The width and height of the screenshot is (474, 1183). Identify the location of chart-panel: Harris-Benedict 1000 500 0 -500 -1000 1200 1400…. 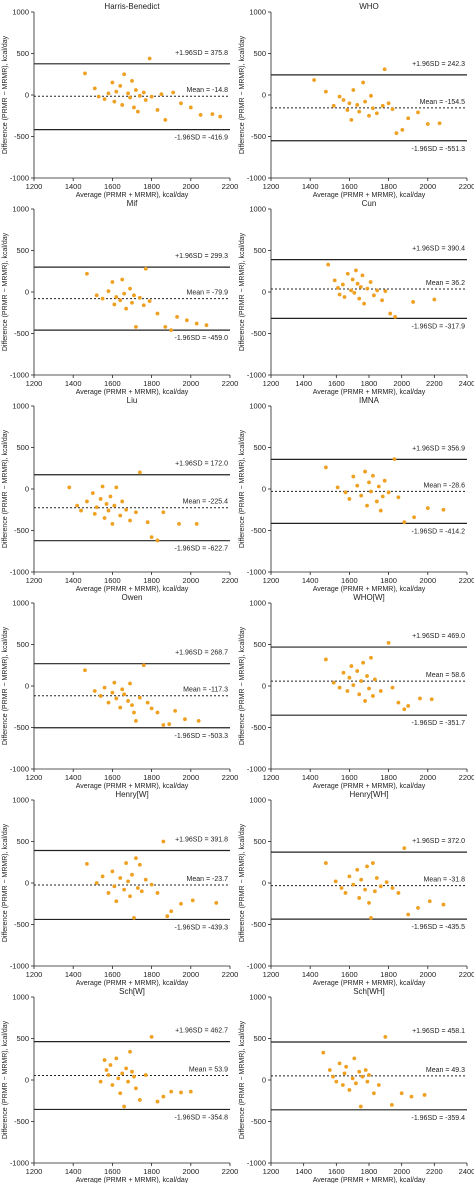
(119, 99).